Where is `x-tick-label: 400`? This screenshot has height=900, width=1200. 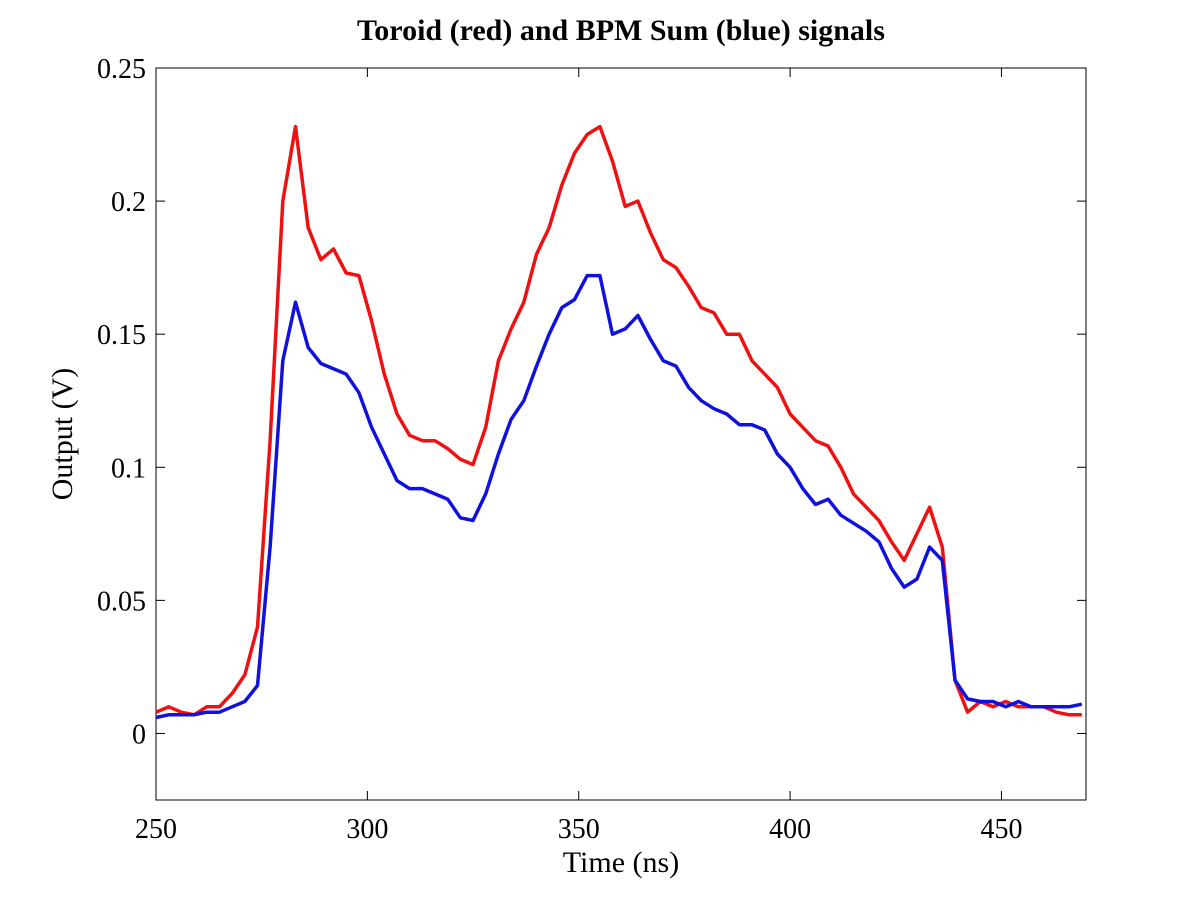 x-tick-label: 400 is located at coordinates (790, 829).